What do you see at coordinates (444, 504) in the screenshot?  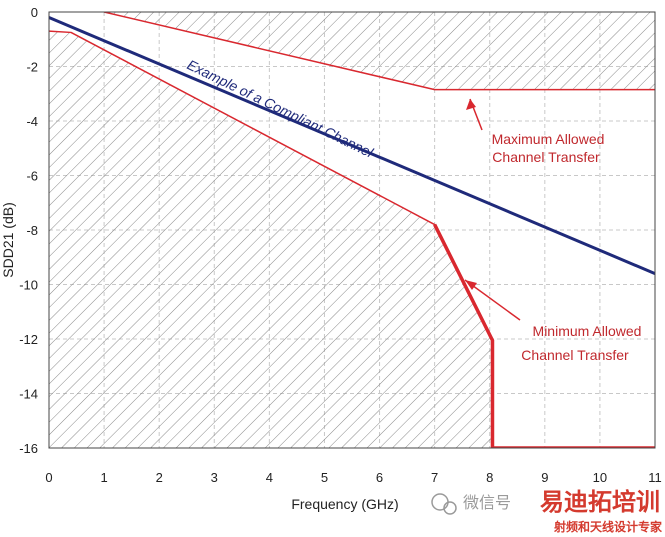 I see `wechat-icon` at bounding box center [444, 504].